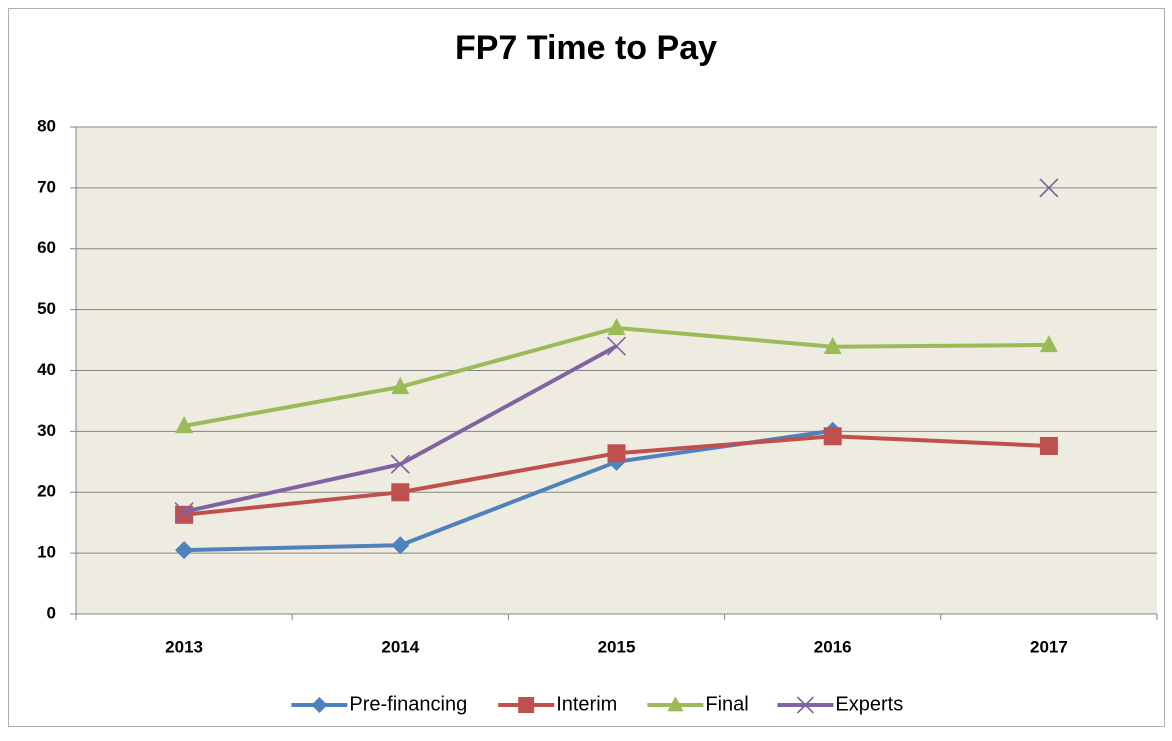 This screenshot has height=741, width=1172. What do you see at coordinates (46, 308) in the screenshot?
I see `y-tick-label: 50` at bounding box center [46, 308].